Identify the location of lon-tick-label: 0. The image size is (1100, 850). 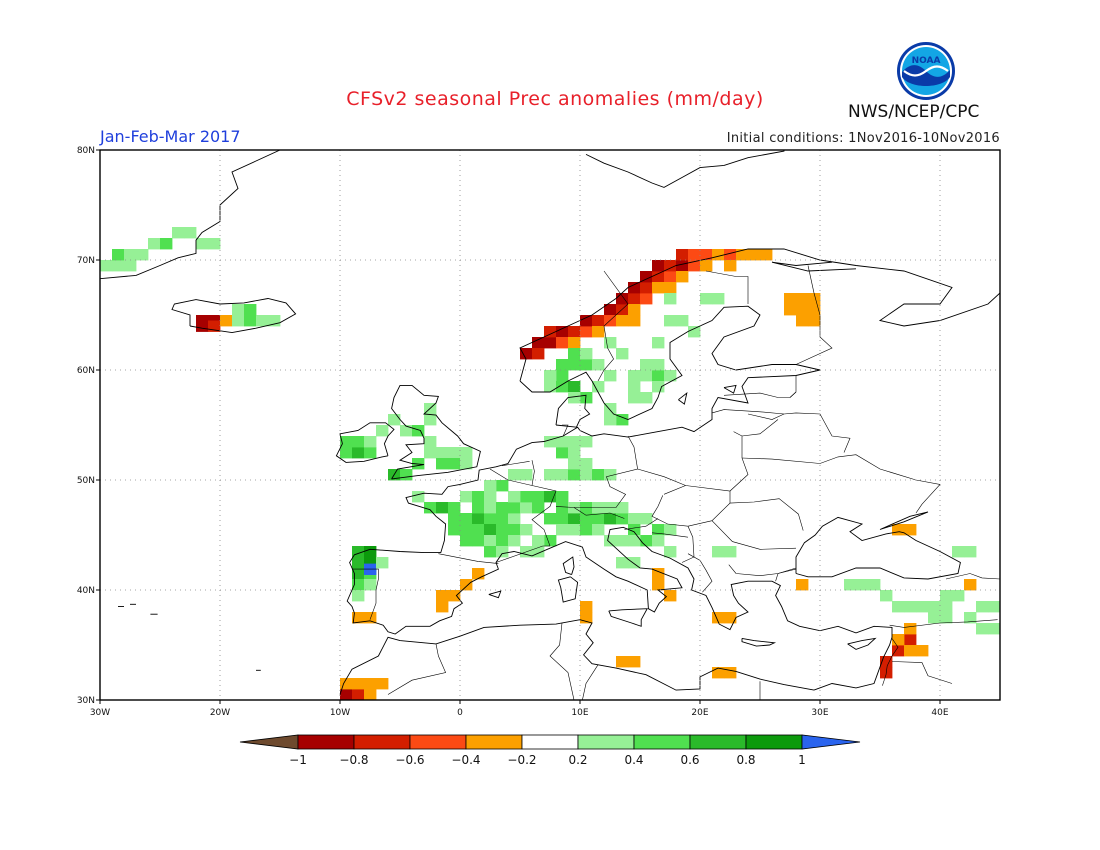
(460, 713).